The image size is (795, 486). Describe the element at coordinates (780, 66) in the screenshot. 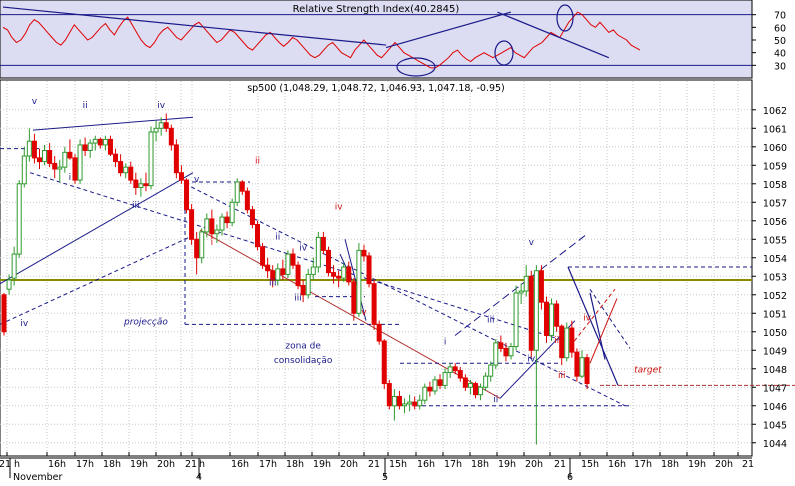

I see `rsi-y-tick-label: 30` at that location.